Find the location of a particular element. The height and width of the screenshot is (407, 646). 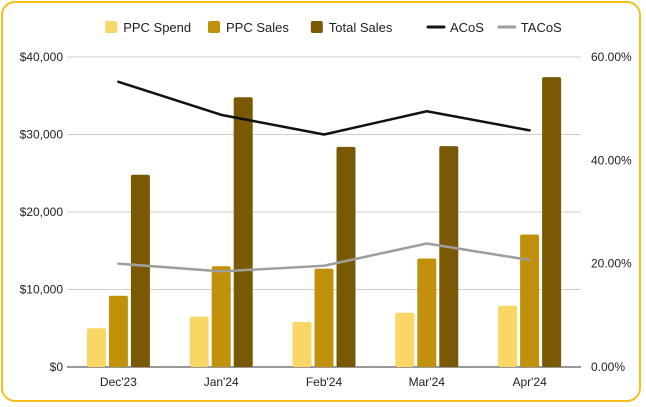

legend-item-ppc-sales: PPC Sales is located at coordinates (248, 27).